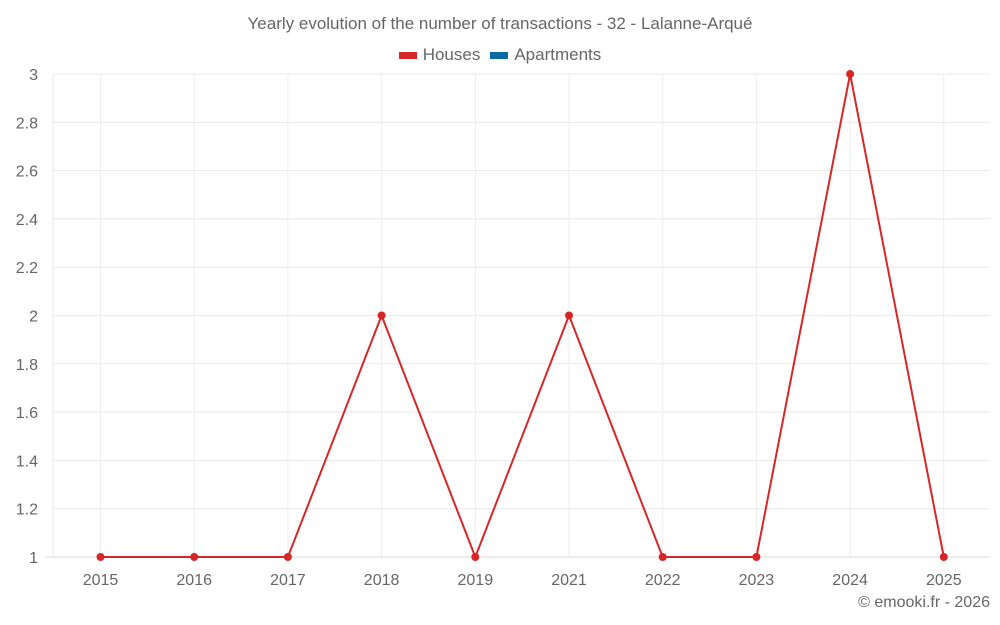 The width and height of the screenshot is (1000, 625). Describe the element at coordinates (27, 365) in the screenshot. I see `y-tick-label: 1.8` at that location.